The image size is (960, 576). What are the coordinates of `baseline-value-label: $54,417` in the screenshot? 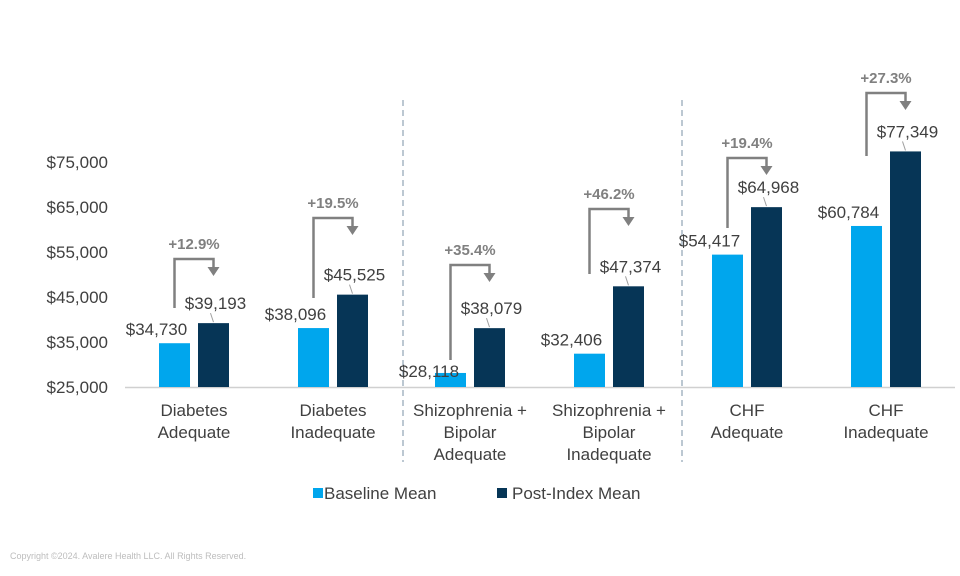 It's located at (709, 241).